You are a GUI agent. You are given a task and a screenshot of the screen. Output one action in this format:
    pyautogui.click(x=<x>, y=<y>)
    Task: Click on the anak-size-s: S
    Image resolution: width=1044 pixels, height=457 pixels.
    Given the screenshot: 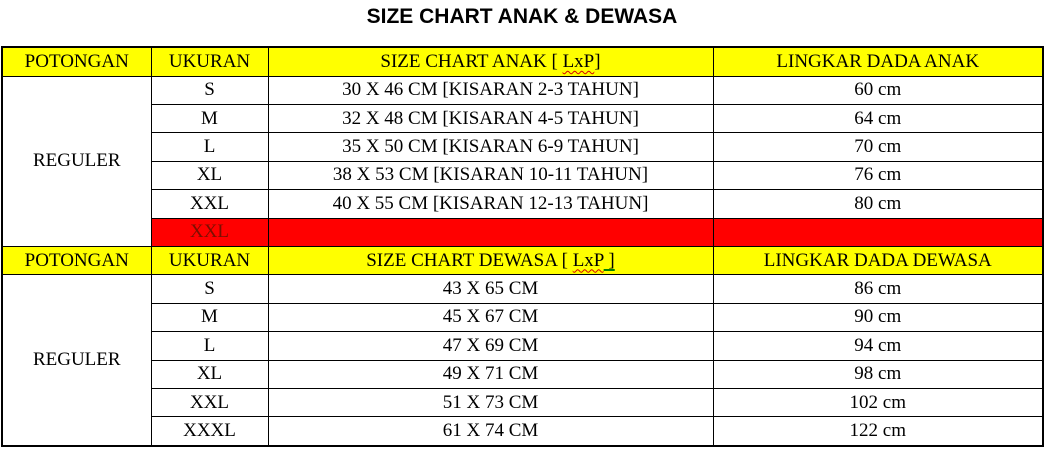 What is the action you would take?
    pyautogui.click(x=209, y=90)
    